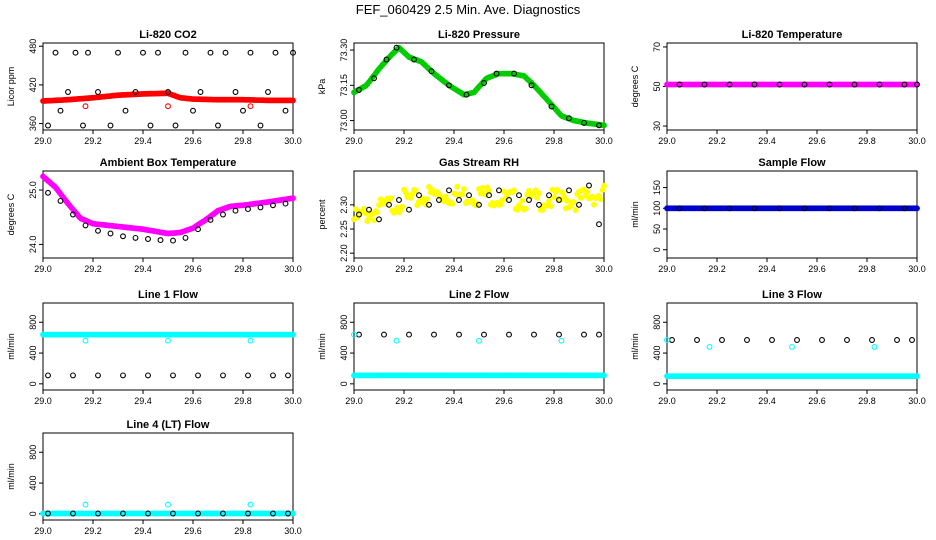 The width and height of the screenshot is (936, 540). What do you see at coordinates (657, 126) in the screenshot?
I see `y-tick-label: 30` at bounding box center [657, 126].